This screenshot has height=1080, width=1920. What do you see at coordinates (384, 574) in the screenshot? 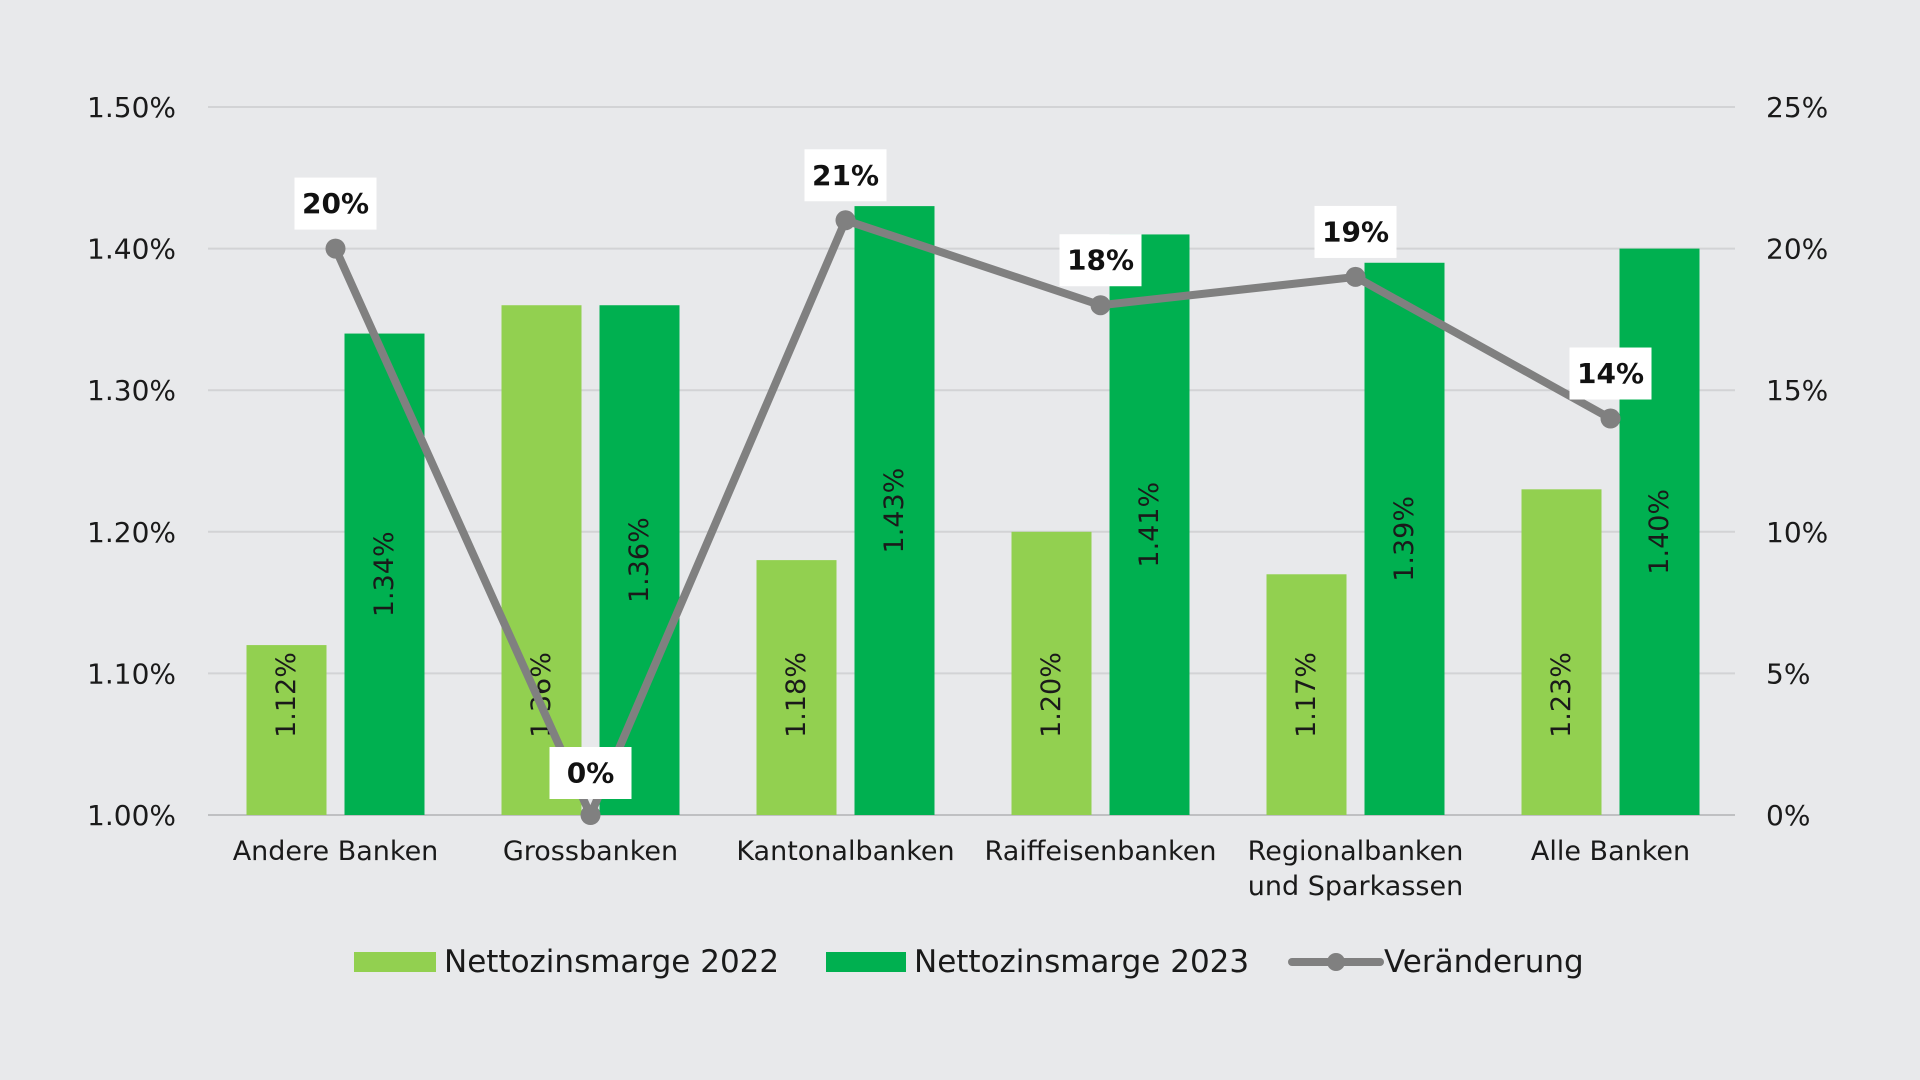
I see `bar-label-2023-0: 1.34%` at bounding box center [384, 574].